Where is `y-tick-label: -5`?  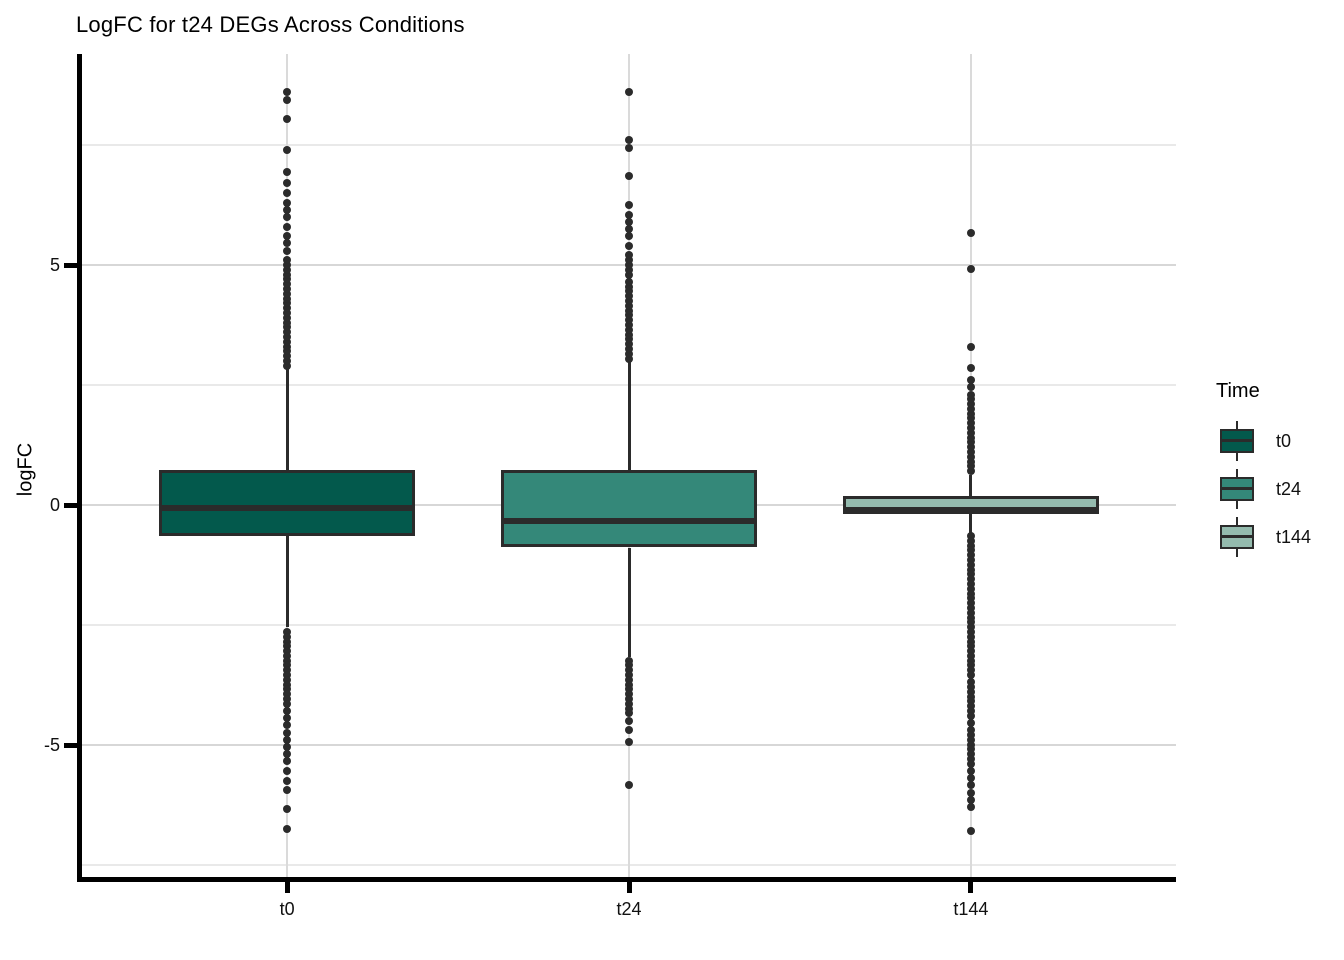 y-tick-label: -5 is located at coordinates (51, 744).